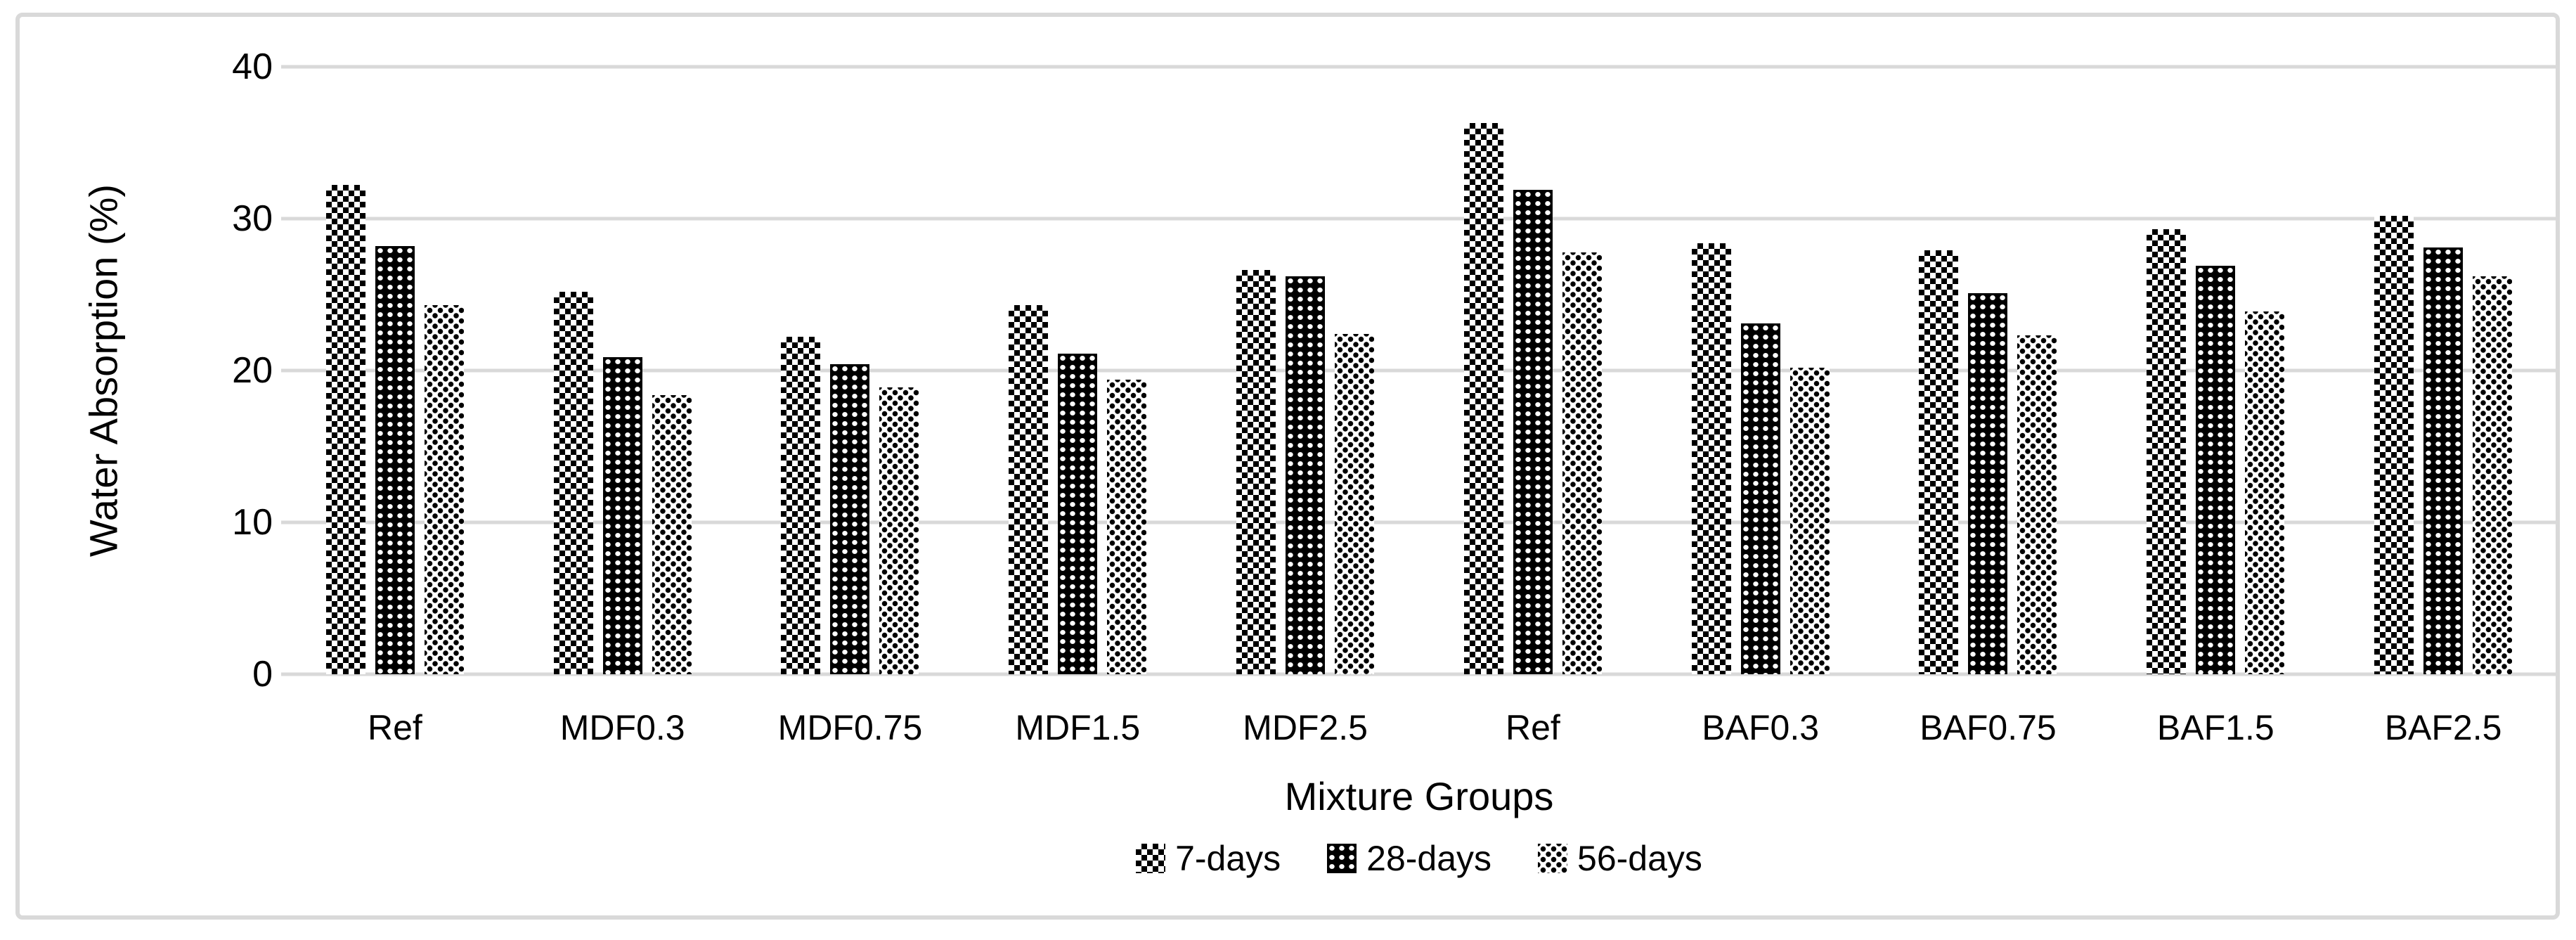 This screenshot has height=940, width=2576. I want to click on bar-28-days-mdf0.75-3, so click(850, 519).